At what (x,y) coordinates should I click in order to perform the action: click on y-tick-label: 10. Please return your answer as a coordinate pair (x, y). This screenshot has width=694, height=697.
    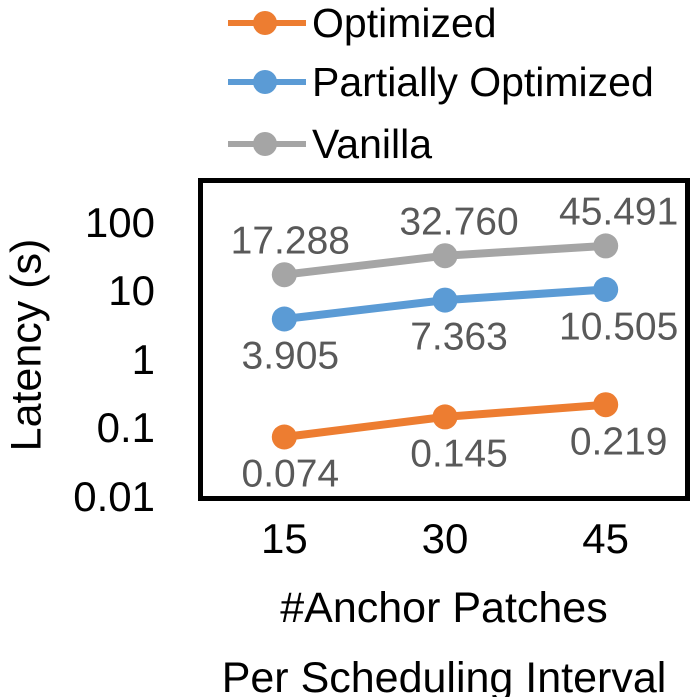
    Looking at the image, I should click on (131, 290).